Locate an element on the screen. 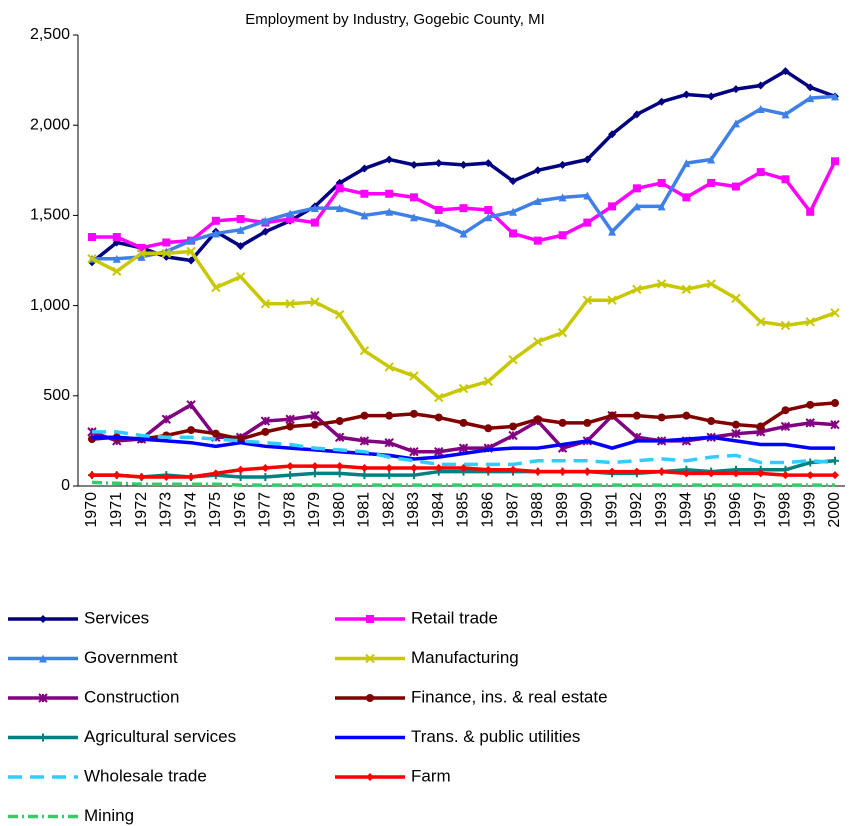 The height and width of the screenshot is (826, 850). series-line is located at coordinates (463, 448).